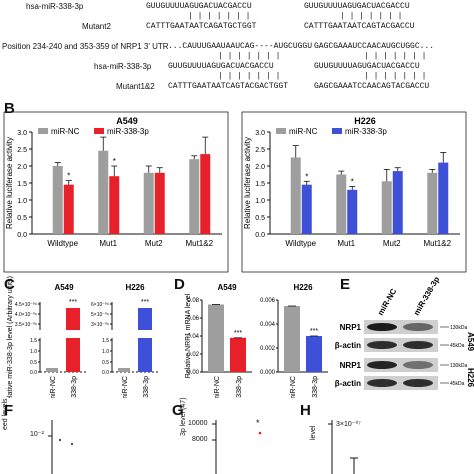 This screenshot has height=474, width=474. What do you see at coordinates (249, 56) in the screenshot?
I see `pair-lines-3: | | | | | | |` at bounding box center [249, 56].